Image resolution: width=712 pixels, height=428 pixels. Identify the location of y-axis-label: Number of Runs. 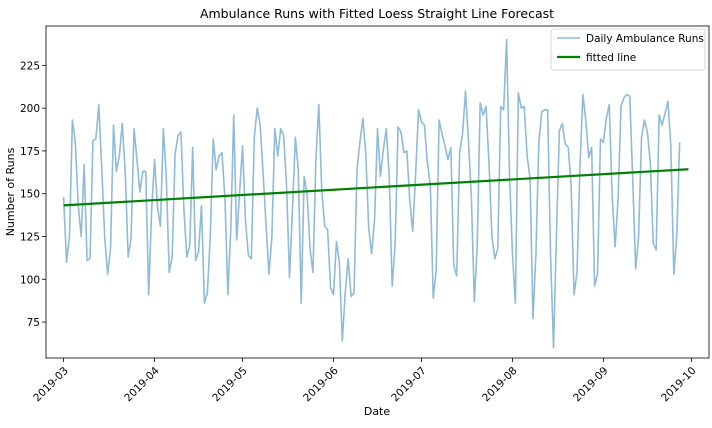
(10, 191).